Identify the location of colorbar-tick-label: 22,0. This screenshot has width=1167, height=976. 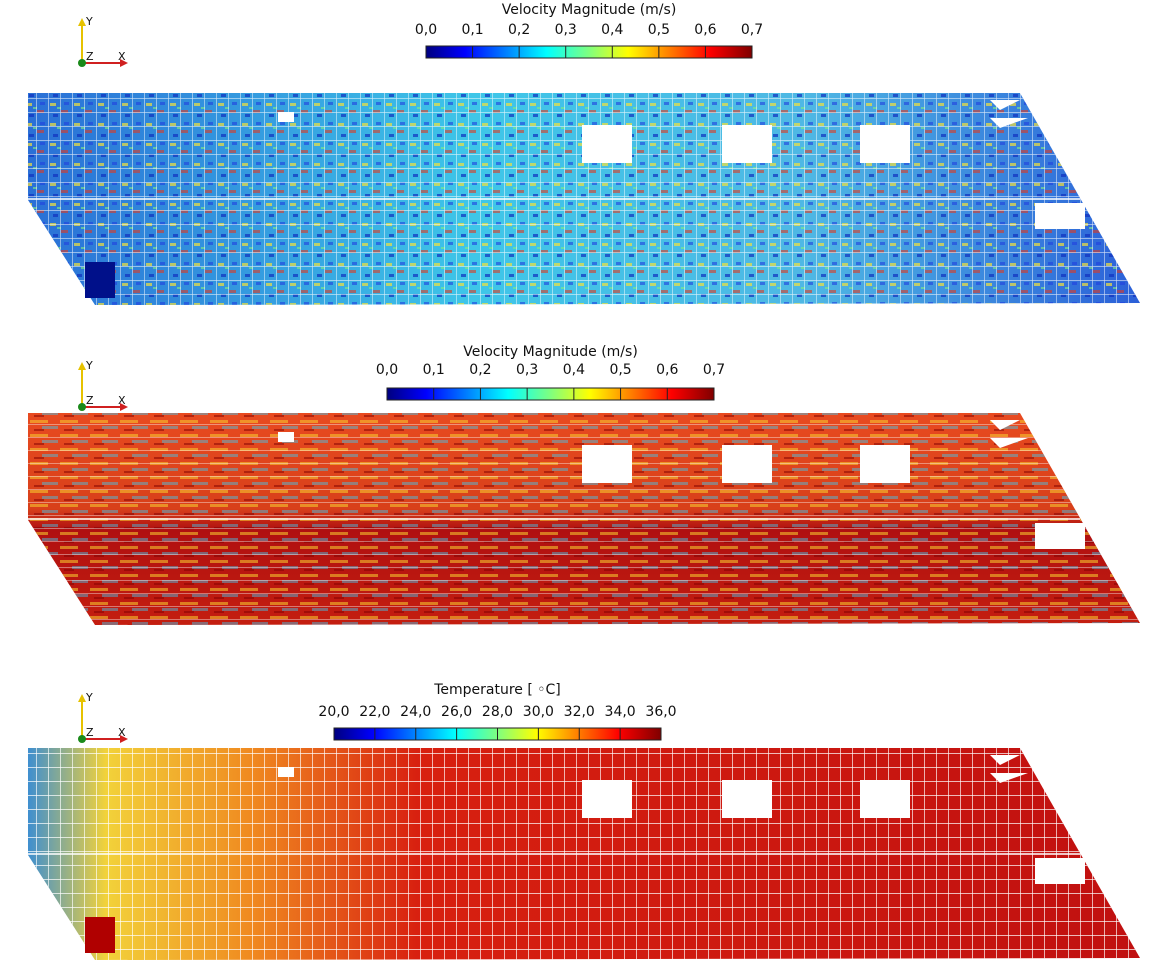
(374, 712).